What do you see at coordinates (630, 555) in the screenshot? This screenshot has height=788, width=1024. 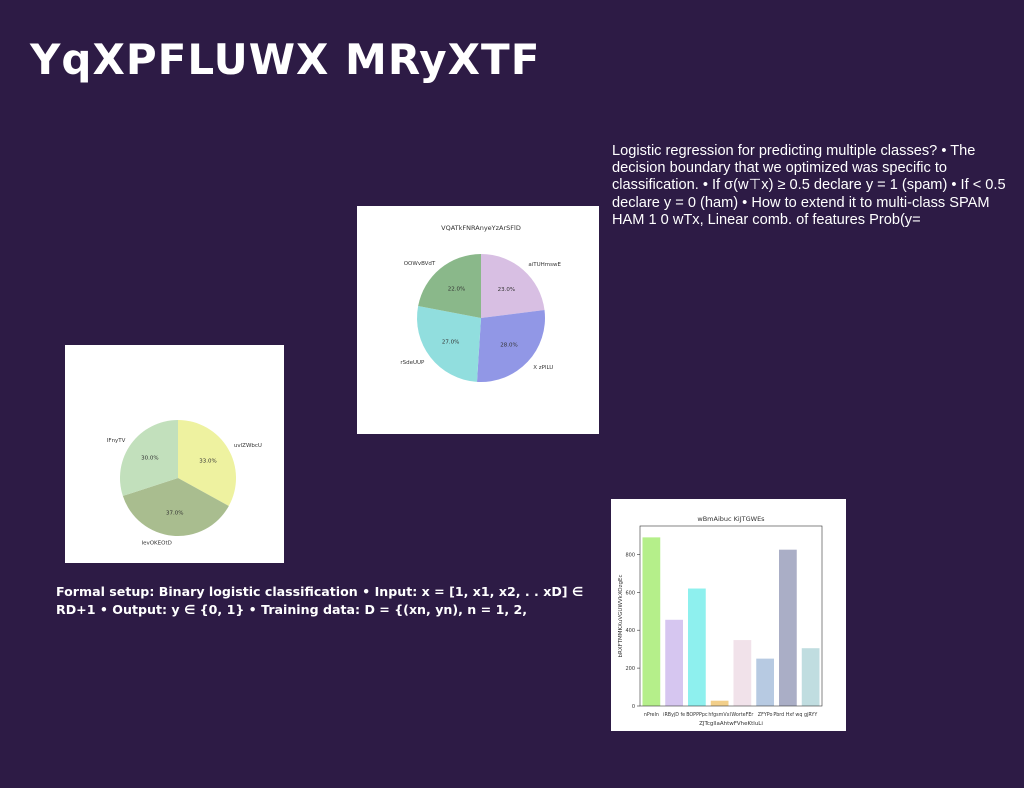 I see `bar-y-tick-label-4: 800` at bounding box center [630, 555].